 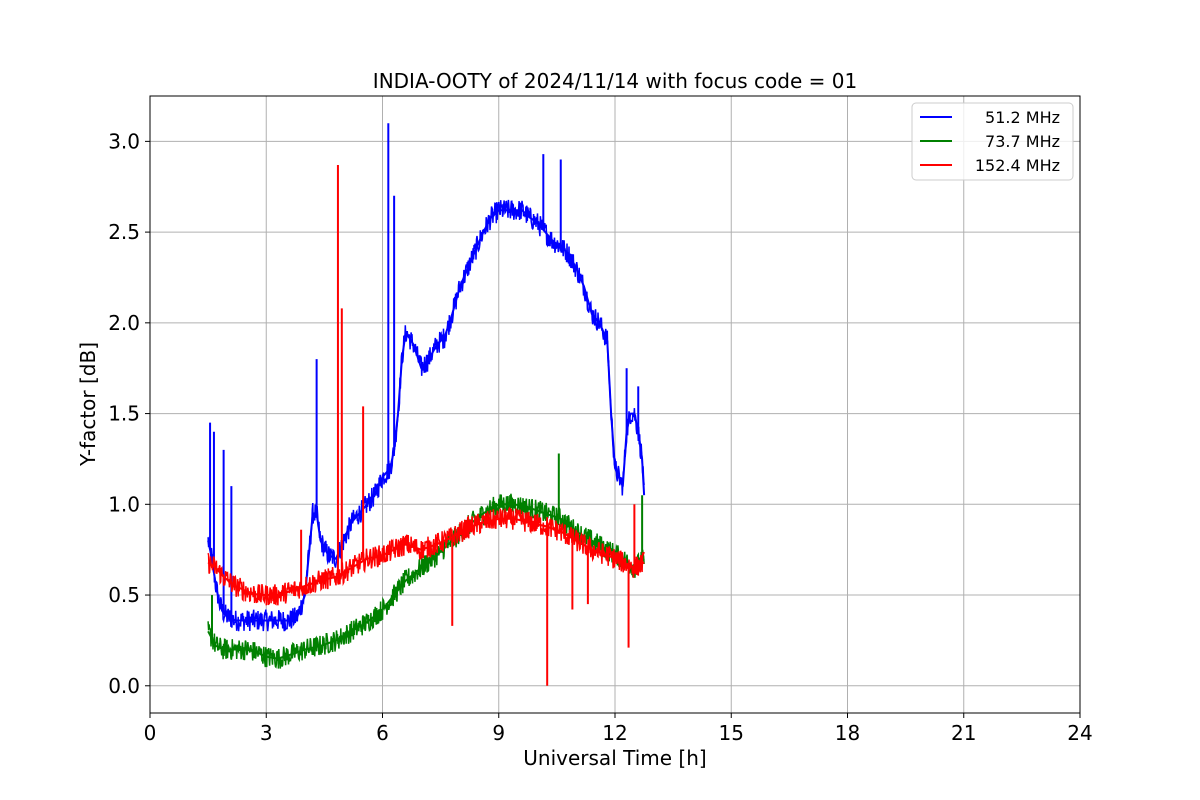 What do you see at coordinates (1079, 733) in the screenshot?
I see `x-tick-label: 24` at bounding box center [1079, 733].